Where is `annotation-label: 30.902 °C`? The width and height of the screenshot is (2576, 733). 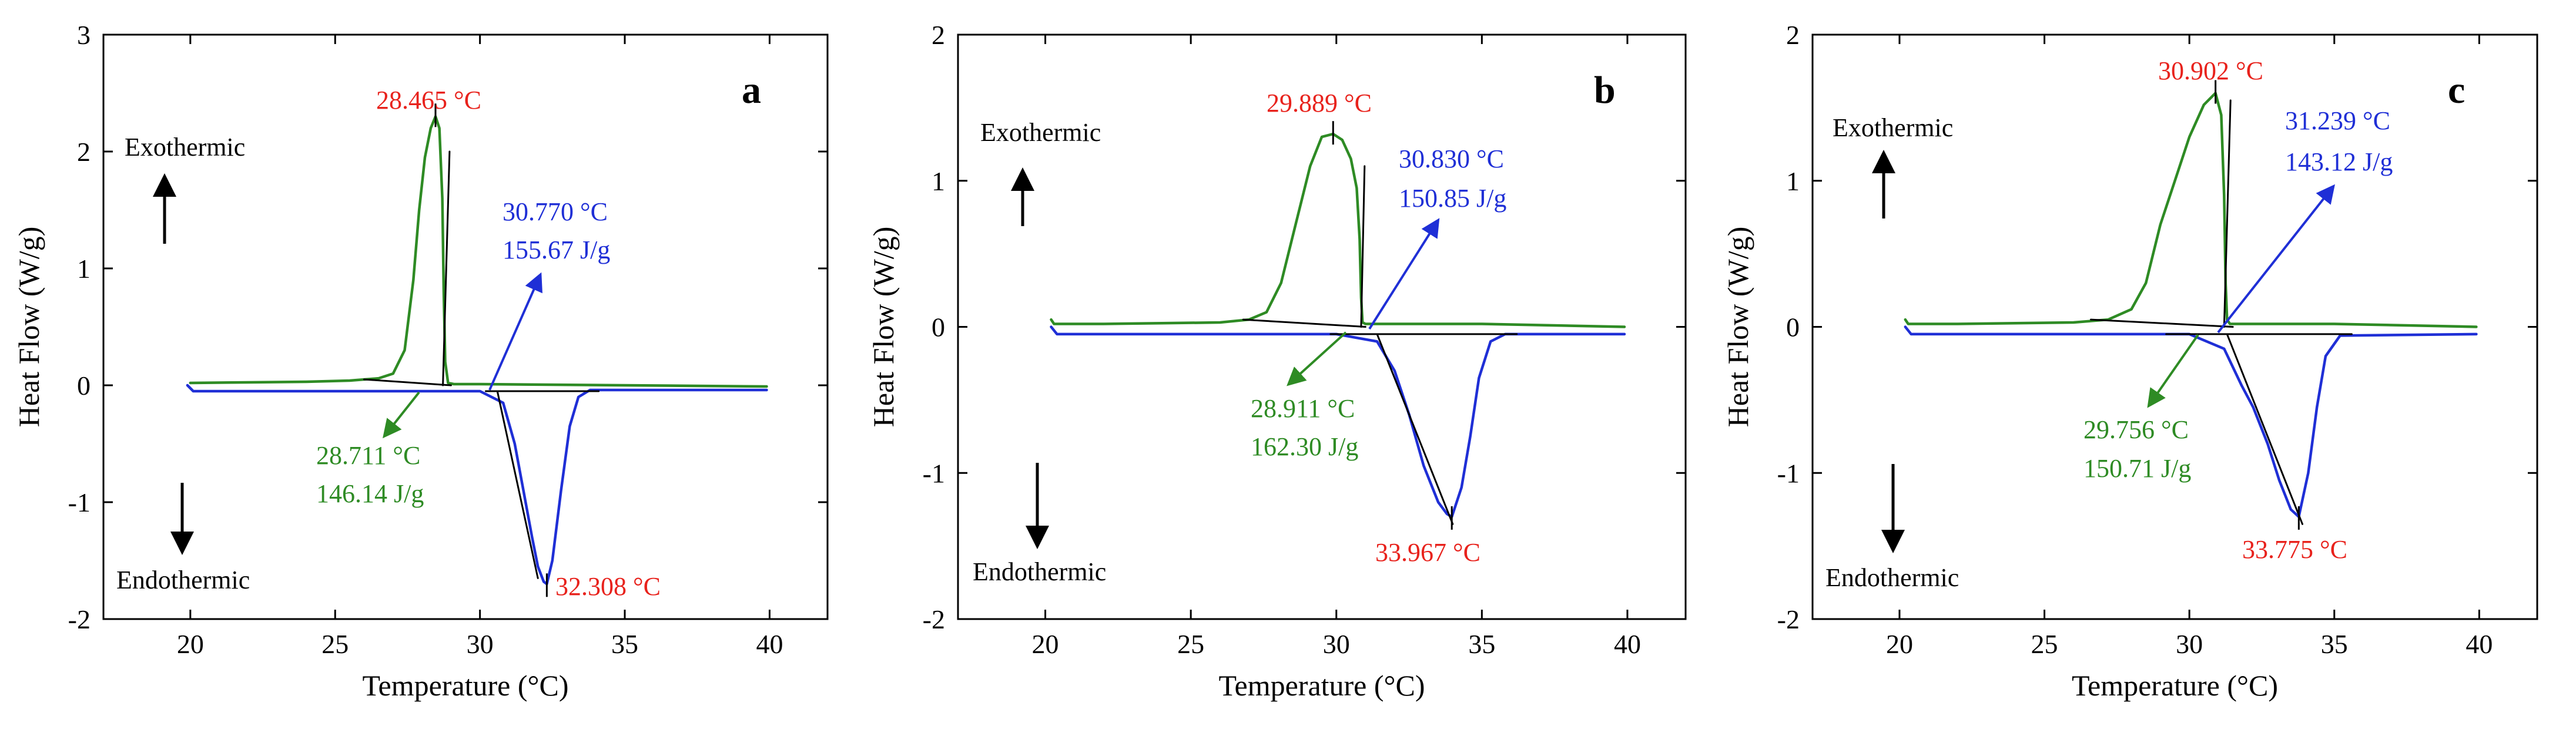 annotation-label: 30.902 °C is located at coordinates (2210, 70).